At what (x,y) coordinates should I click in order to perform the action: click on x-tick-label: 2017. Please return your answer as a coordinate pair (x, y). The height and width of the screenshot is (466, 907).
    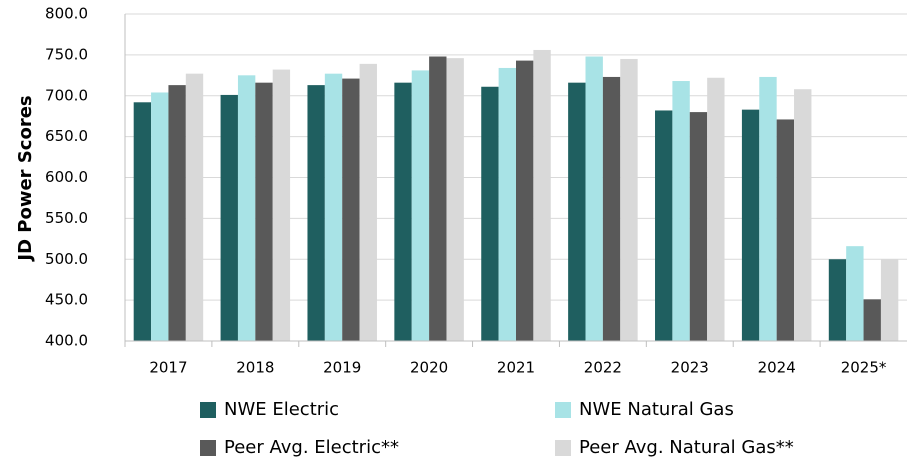
    Looking at the image, I should click on (168, 368).